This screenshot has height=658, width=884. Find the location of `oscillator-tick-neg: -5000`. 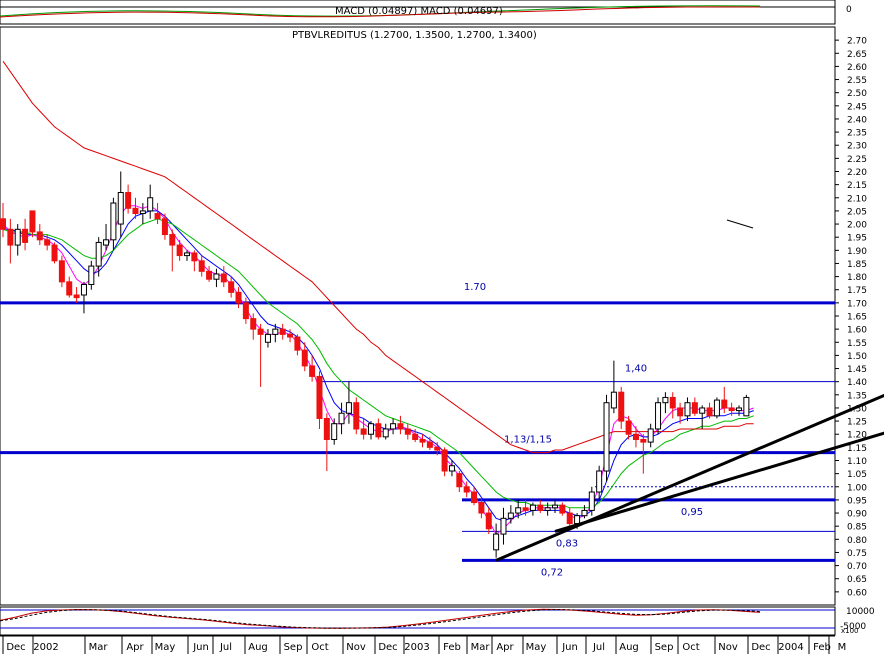

oscillator-tick-neg: -5000 is located at coordinates (853, 627).